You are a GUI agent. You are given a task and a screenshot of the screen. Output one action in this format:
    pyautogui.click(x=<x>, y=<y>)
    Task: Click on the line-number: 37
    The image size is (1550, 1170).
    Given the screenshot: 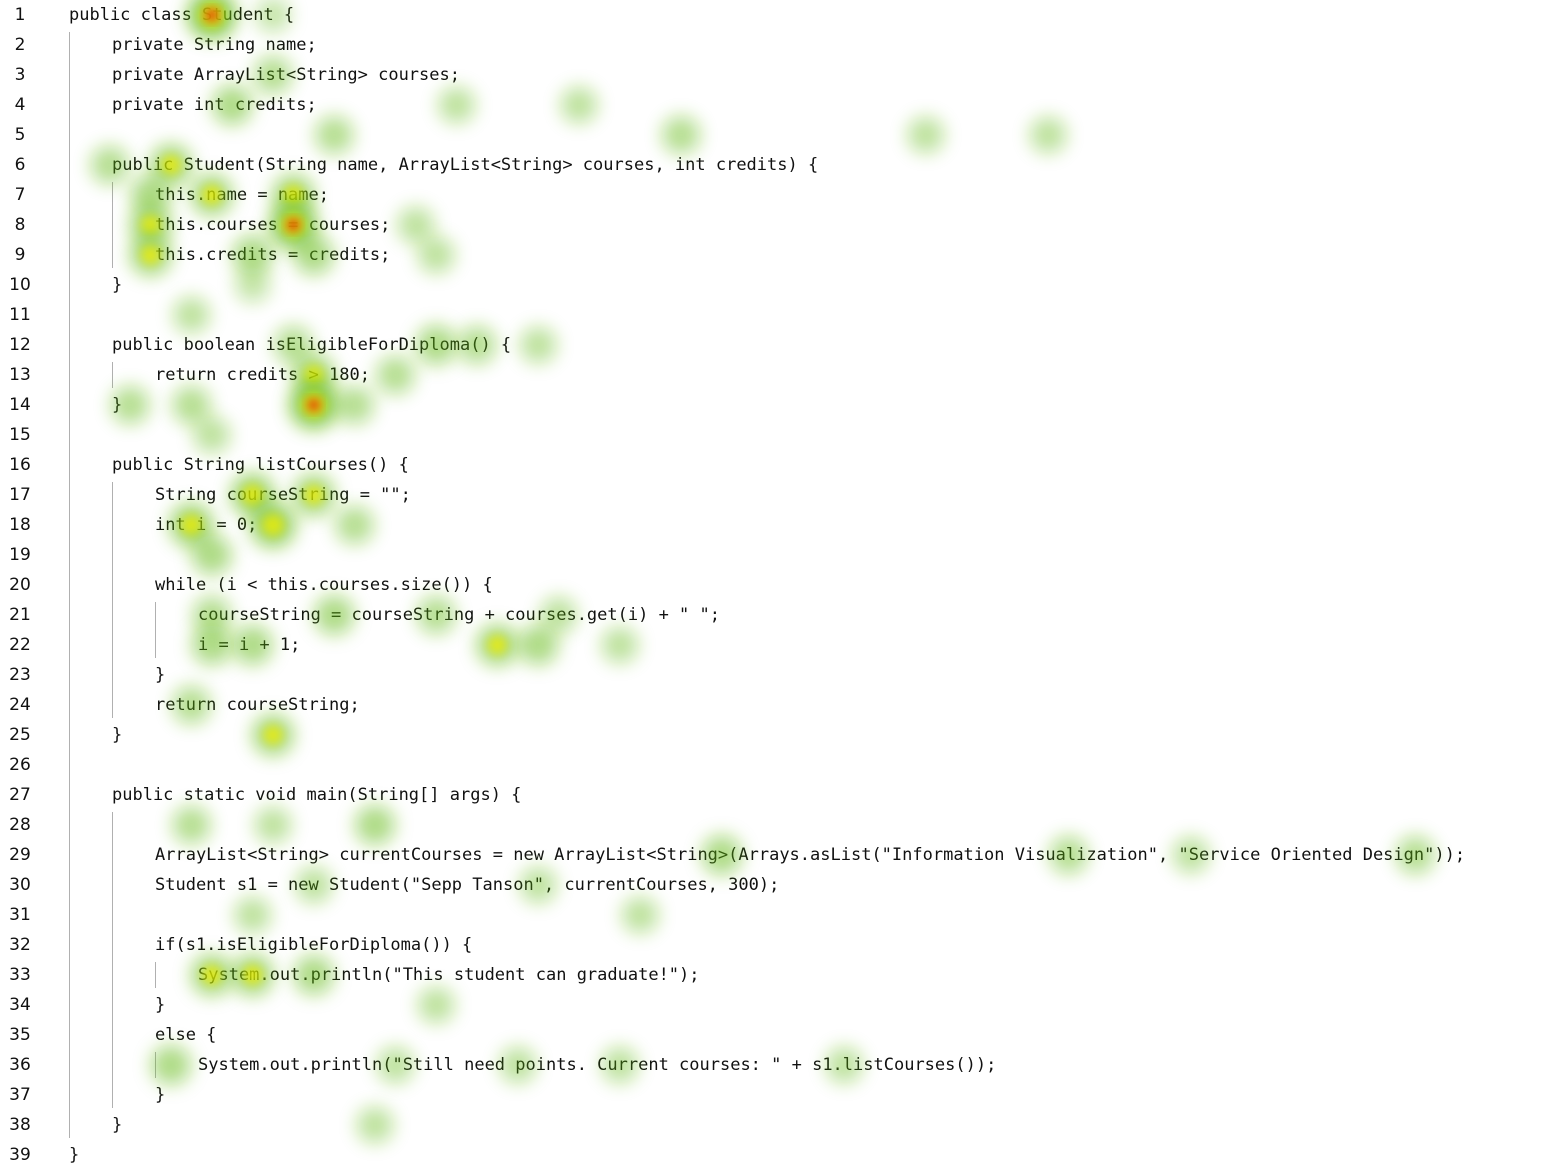 What is the action you would take?
    pyautogui.click(x=20, y=1095)
    